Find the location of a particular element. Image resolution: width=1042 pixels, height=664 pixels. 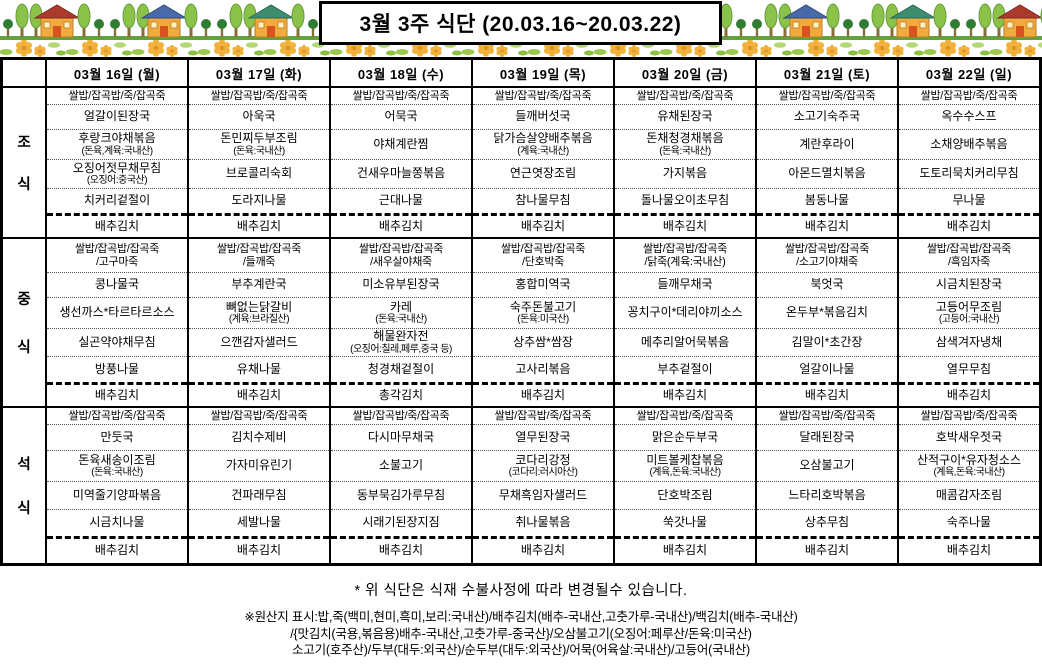

menu-item: 무채흑임자샐러드 is located at coordinates (543, 496).